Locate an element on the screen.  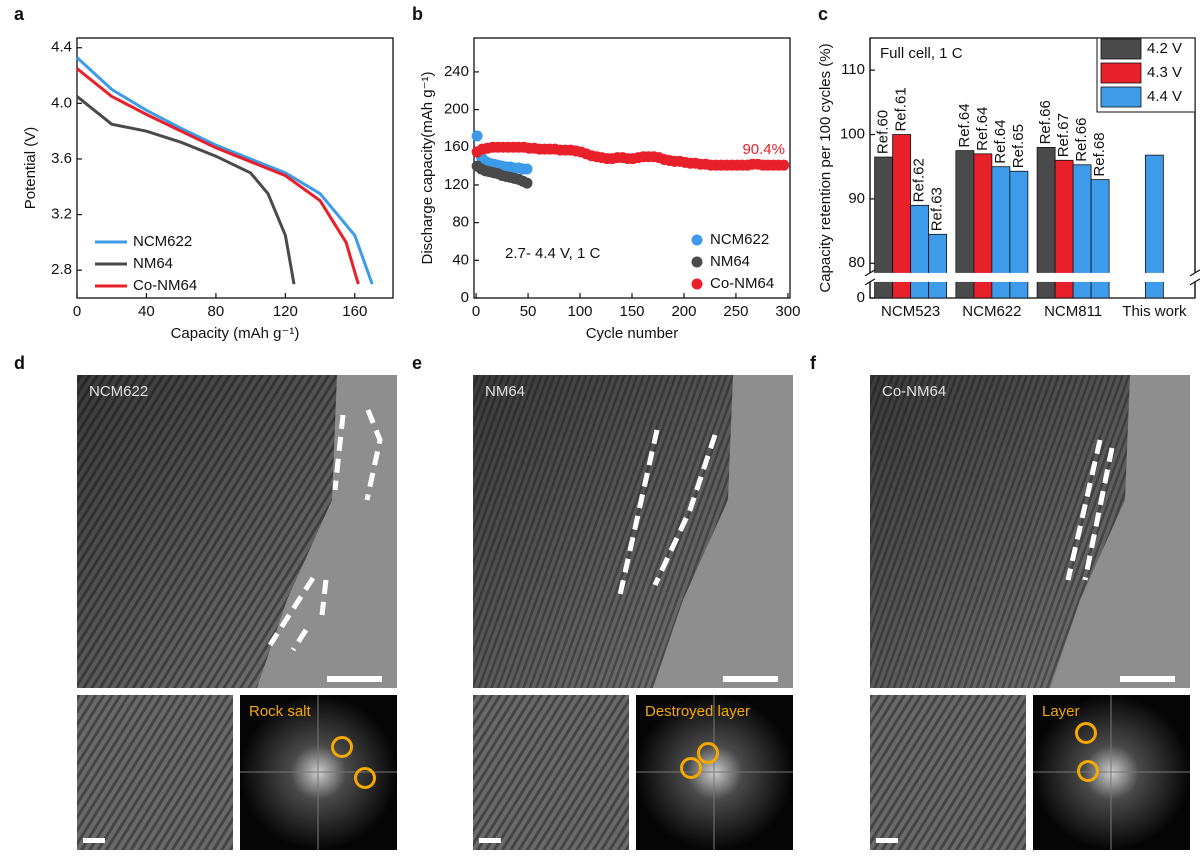
tem-title: Co-NM64 is located at coordinates (914, 391).